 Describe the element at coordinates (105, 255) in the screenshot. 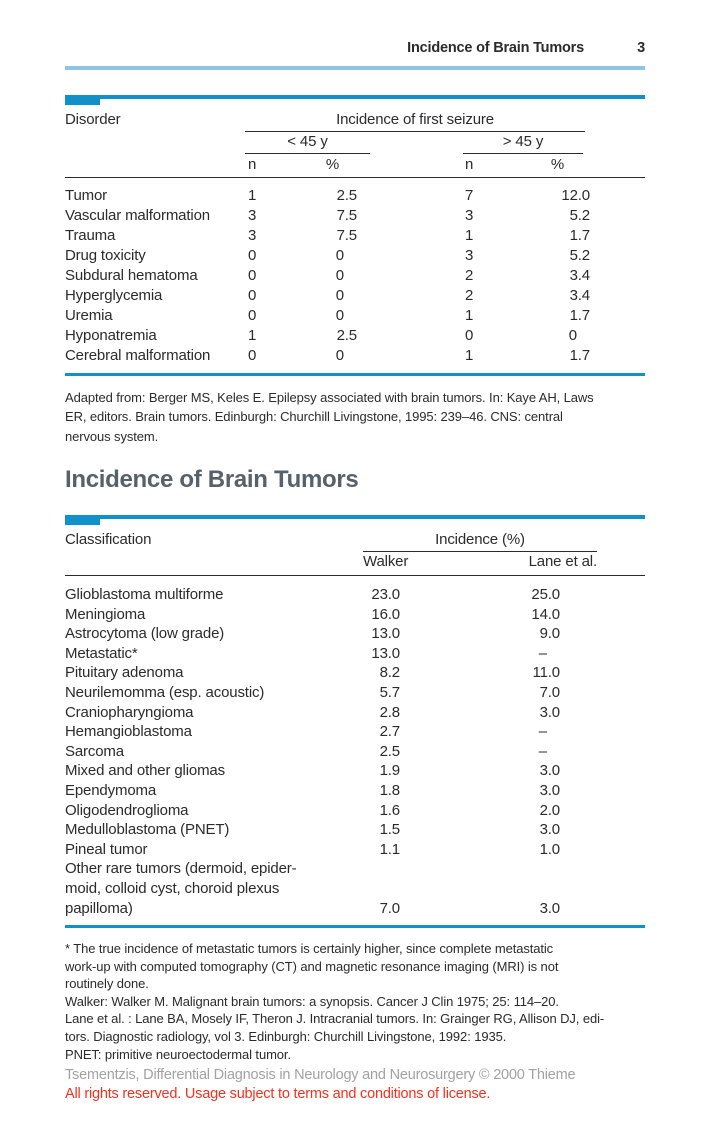

I see `cell-disorder: Drug toxicity` at that location.